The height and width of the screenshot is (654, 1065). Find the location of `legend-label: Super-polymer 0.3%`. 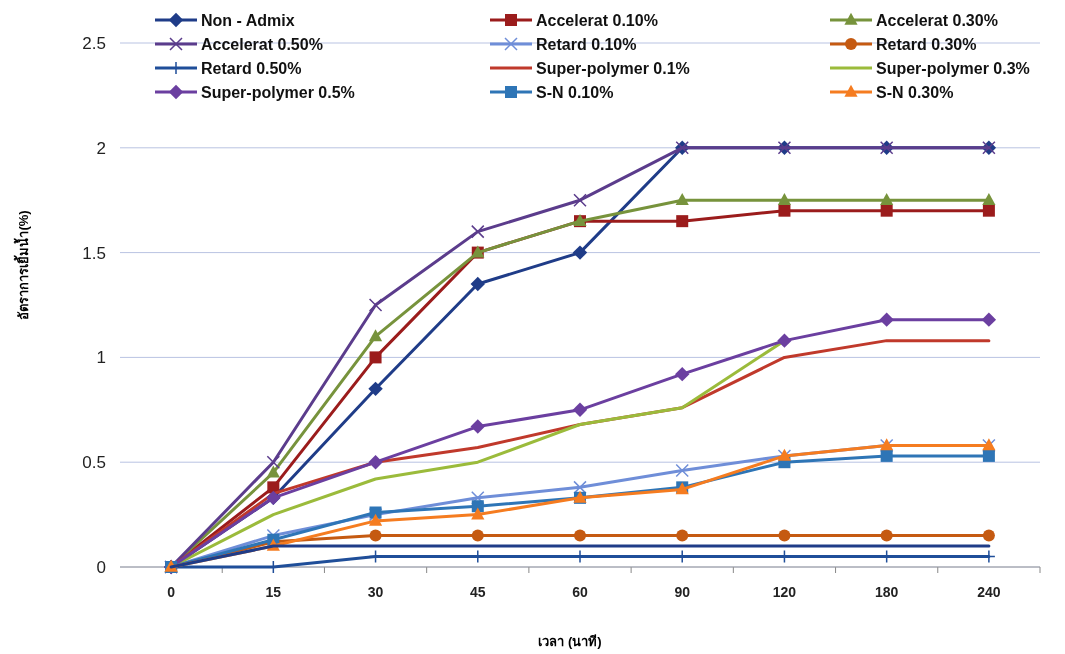

legend-label: Super-polymer 0.3% is located at coordinates (953, 68).